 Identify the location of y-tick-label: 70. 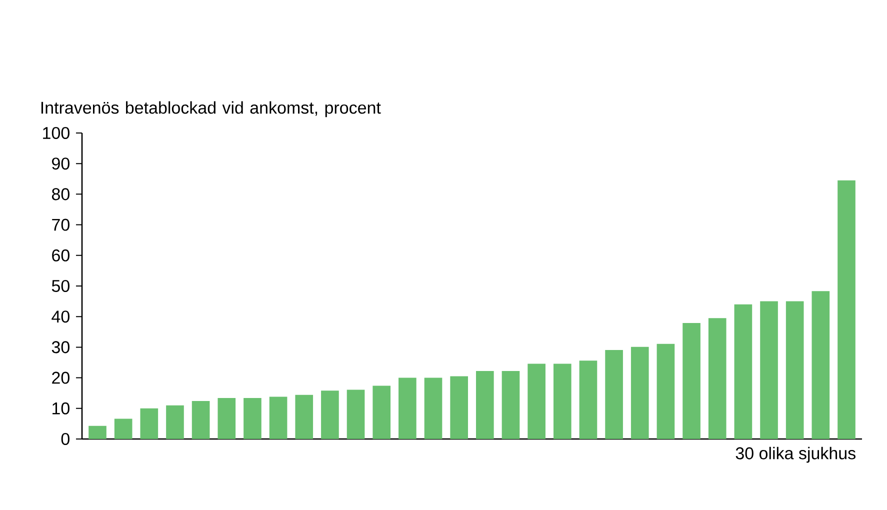
(61, 224).